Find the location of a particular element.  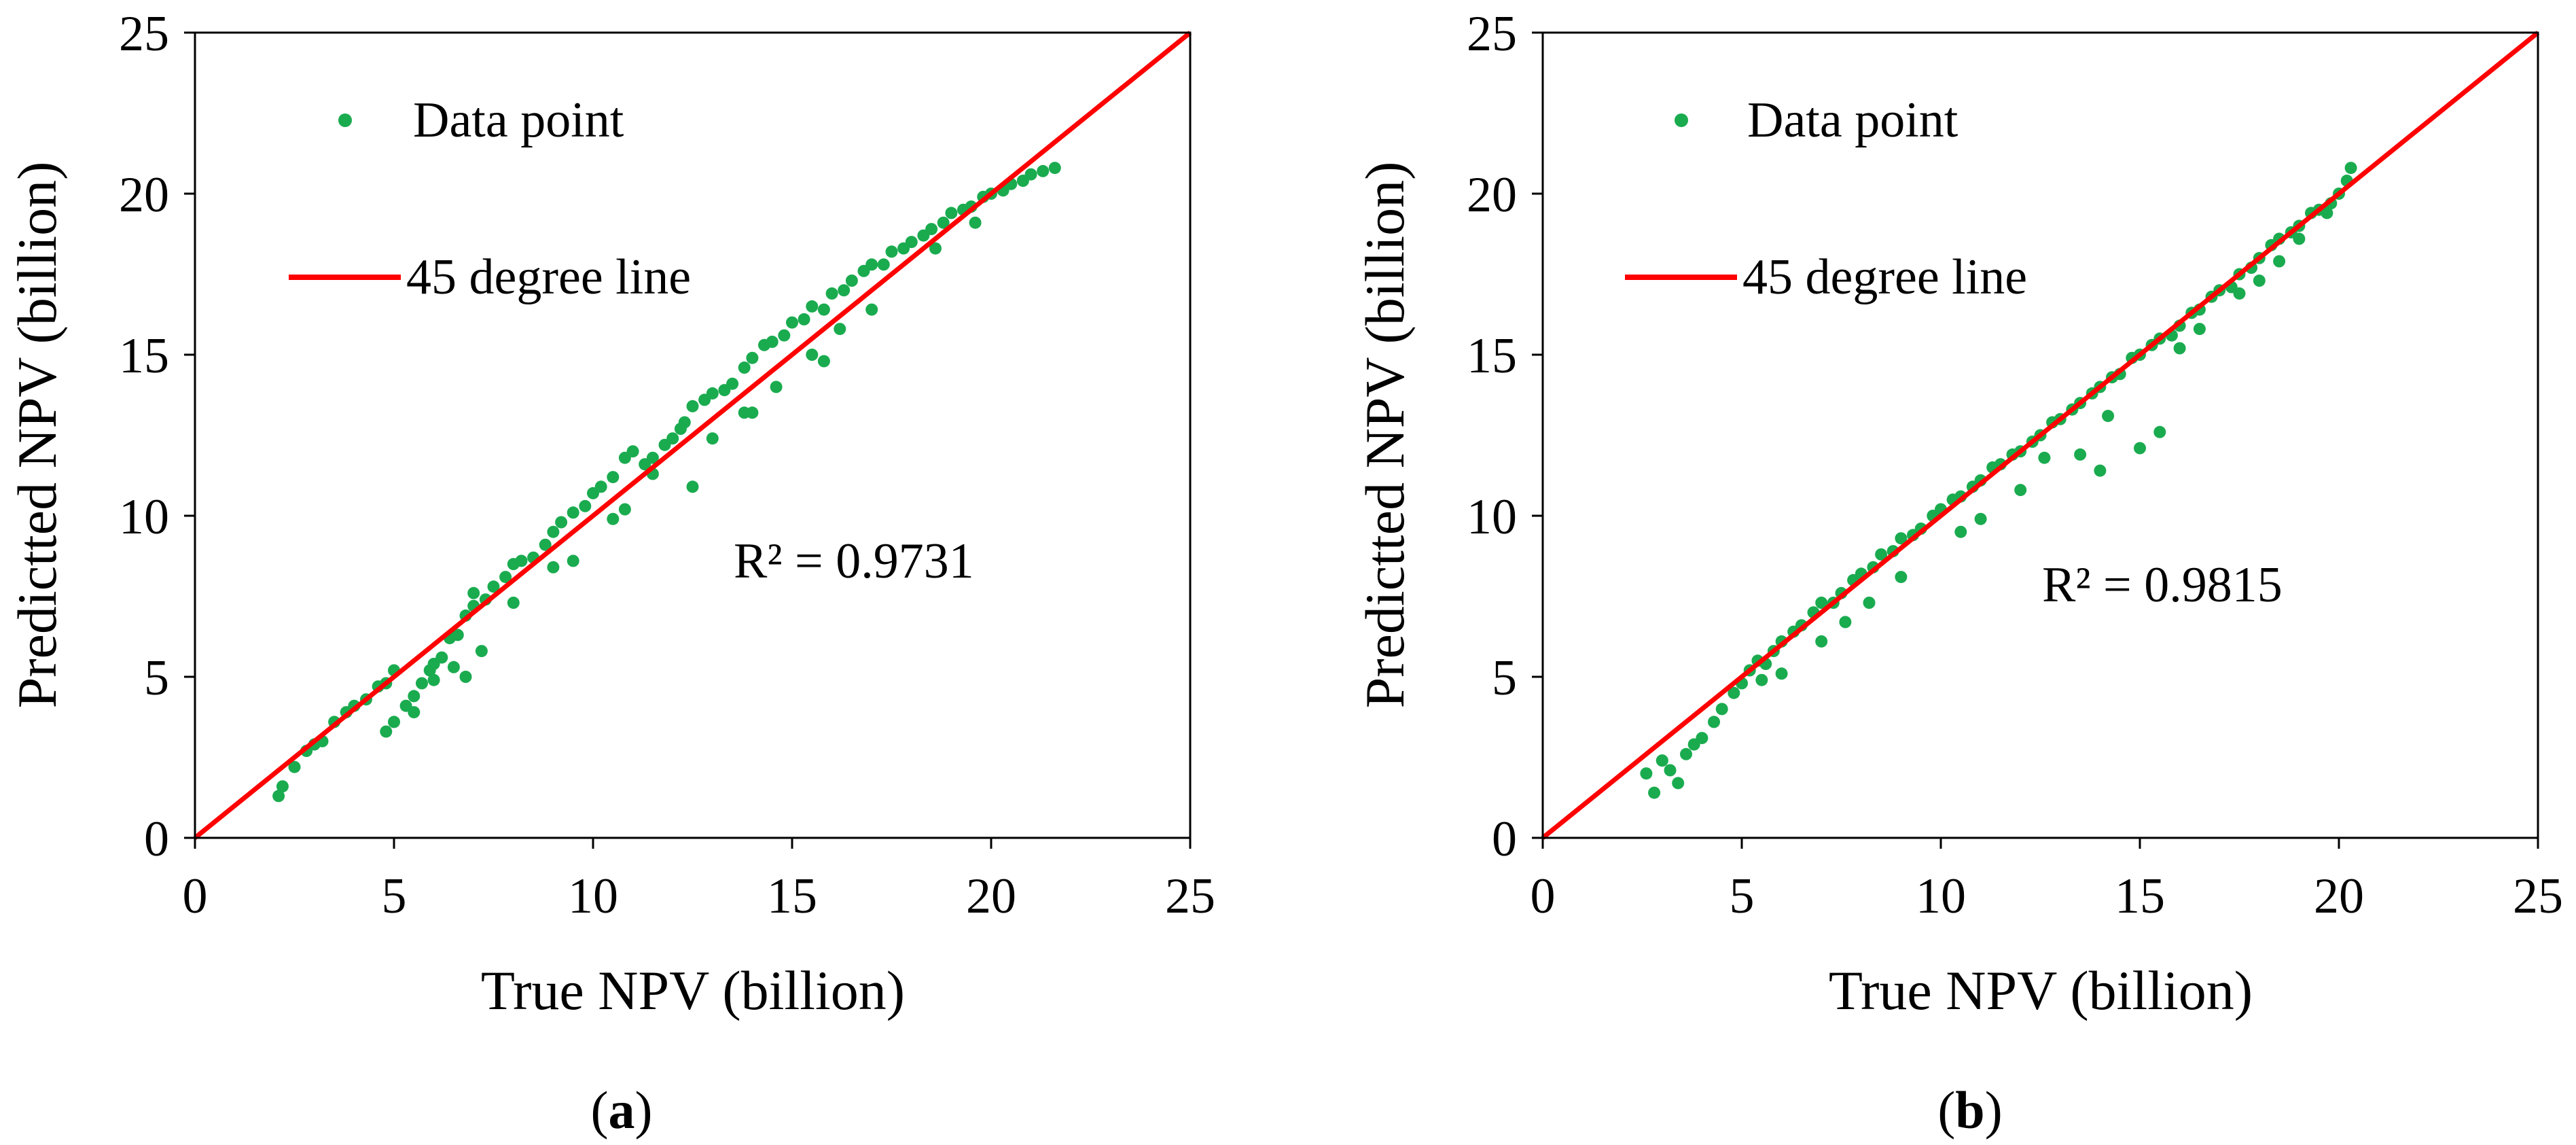

panel-label-a: (a) is located at coordinates (622, 1110).